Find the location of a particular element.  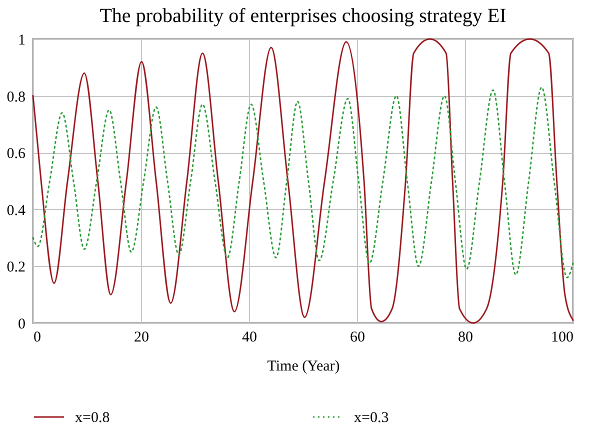

x-tick-label: 0 is located at coordinates (37, 338).